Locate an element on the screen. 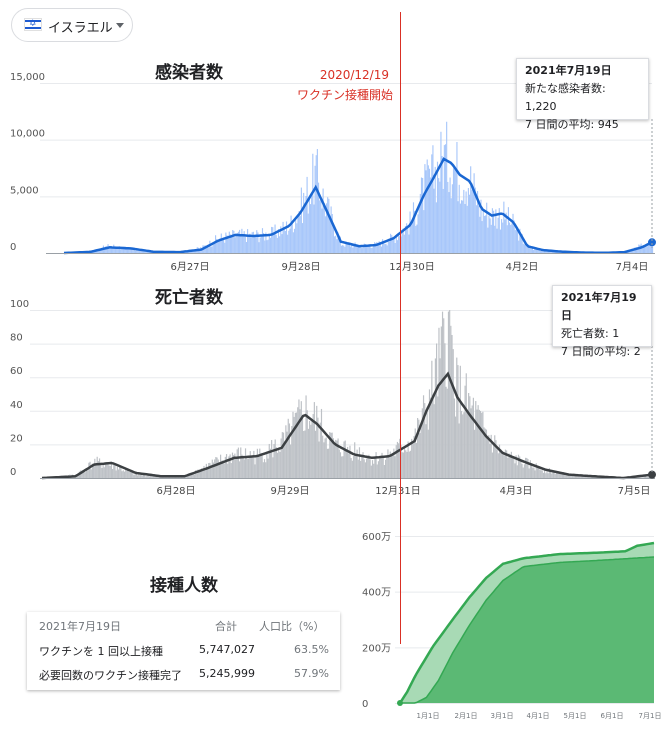 This screenshot has width=667, height=730. deaths-tooltip-deaths: 死亡者数: 1 is located at coordinates (590, 333).